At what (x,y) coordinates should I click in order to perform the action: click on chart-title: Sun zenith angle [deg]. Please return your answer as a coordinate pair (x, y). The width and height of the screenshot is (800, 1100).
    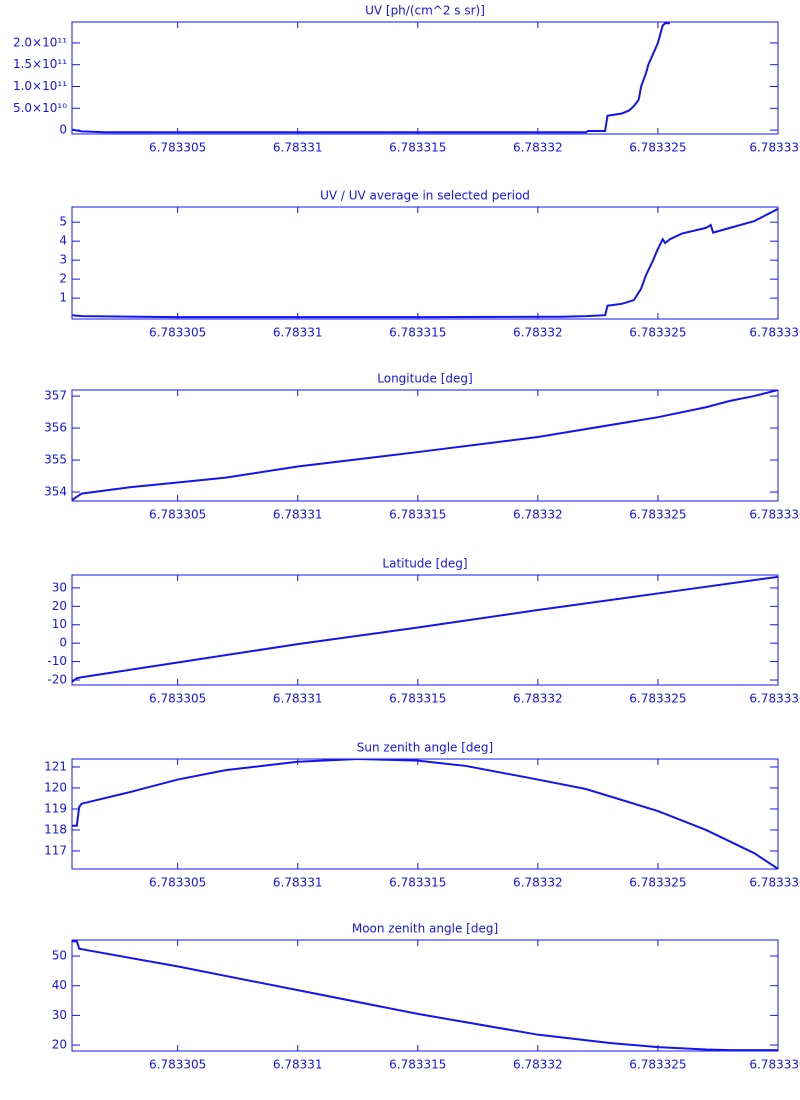
    Looking at the image, I should click on (425, 748).